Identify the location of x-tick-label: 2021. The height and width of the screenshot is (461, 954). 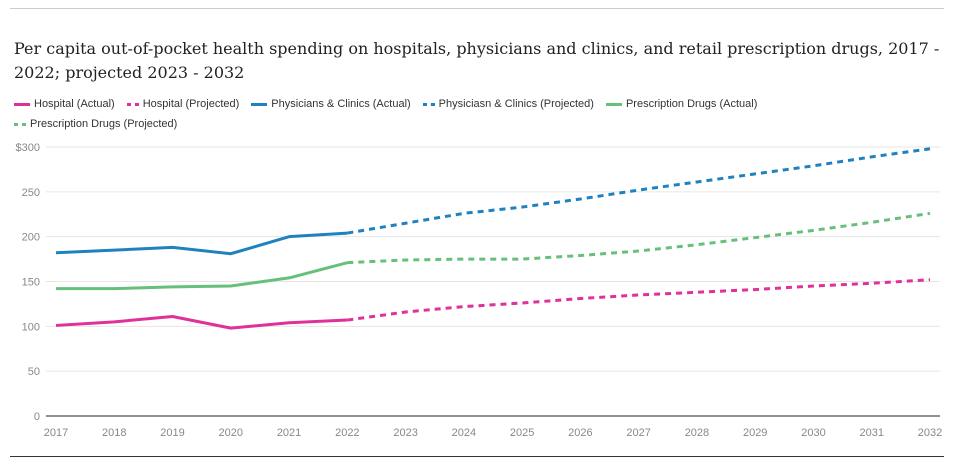
(289, 433).